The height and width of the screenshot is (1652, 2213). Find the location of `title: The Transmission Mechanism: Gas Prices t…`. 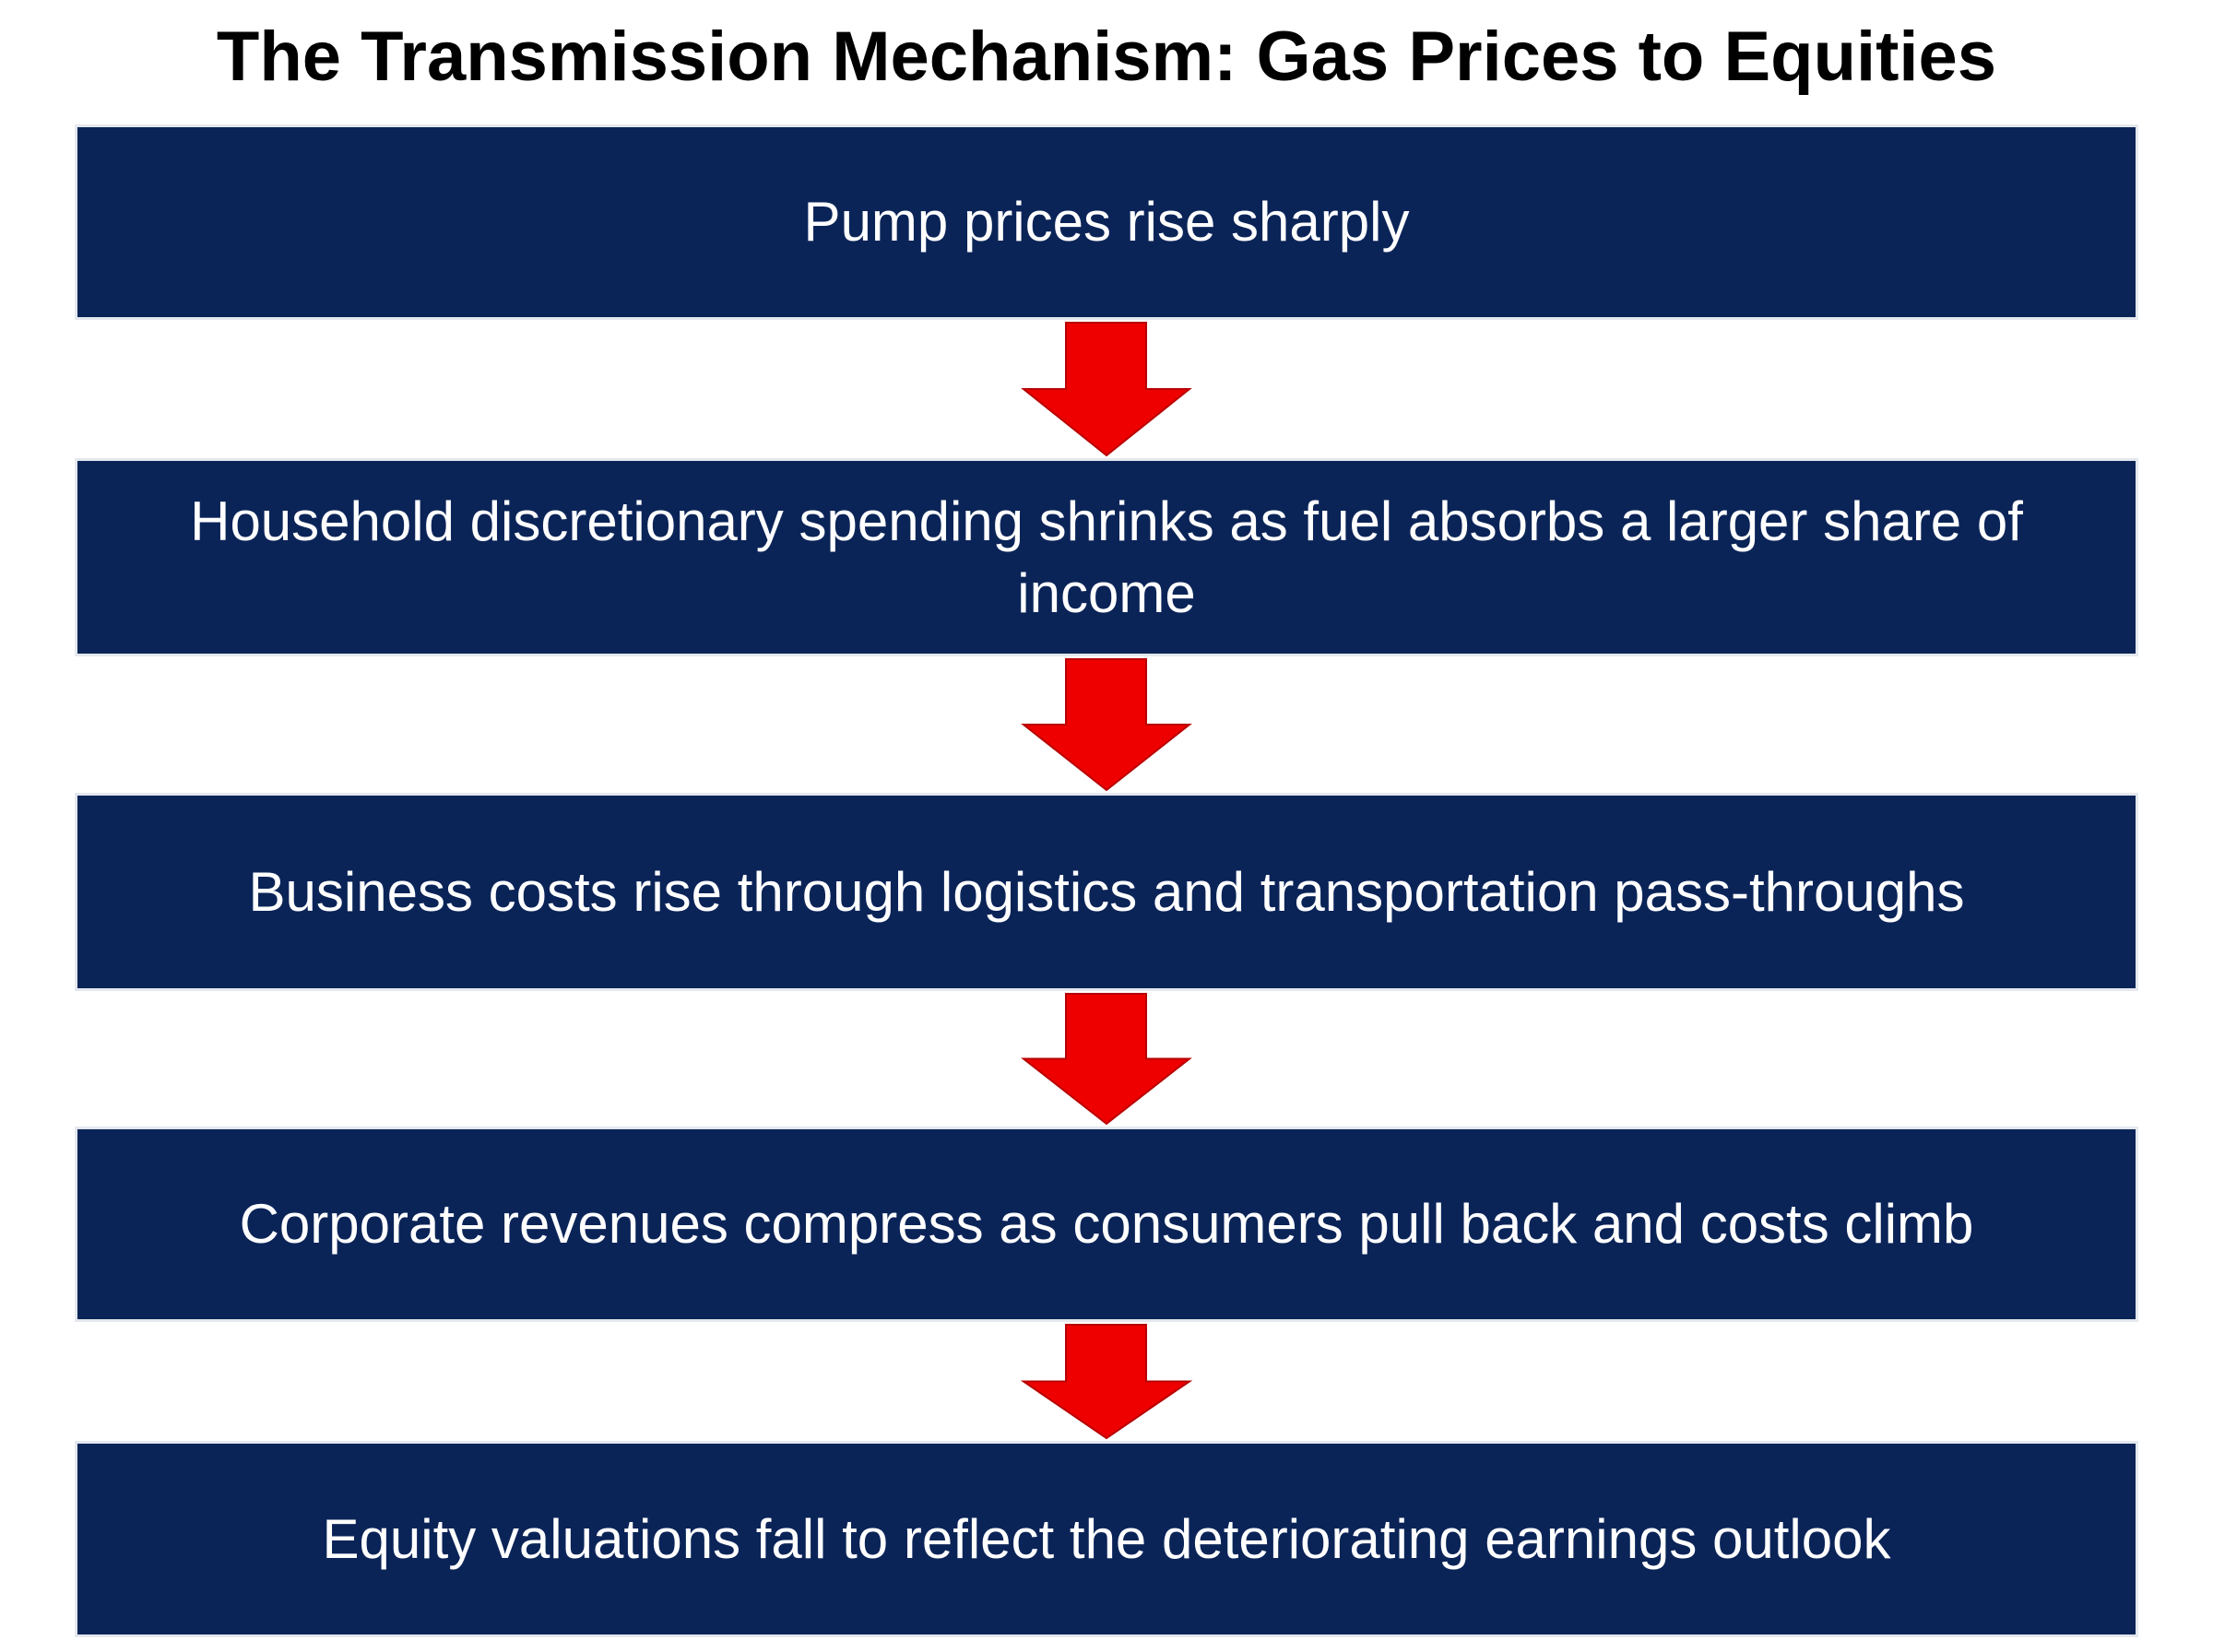

title: The Transmission Mechanism: Gas Prices t… is located at coordinates (1106, 57).